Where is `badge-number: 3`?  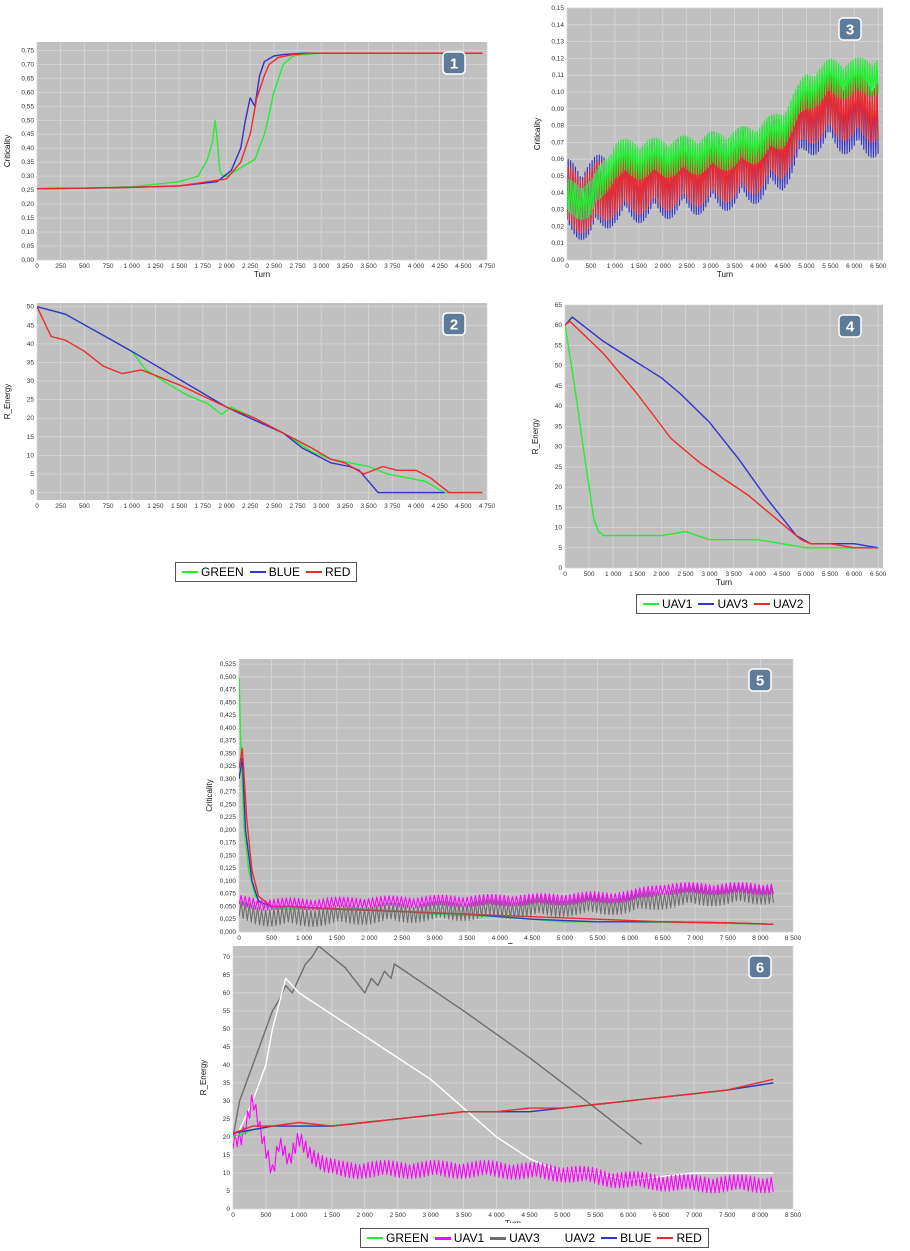
badge-number: 3 is located at coordinates (850, 30).